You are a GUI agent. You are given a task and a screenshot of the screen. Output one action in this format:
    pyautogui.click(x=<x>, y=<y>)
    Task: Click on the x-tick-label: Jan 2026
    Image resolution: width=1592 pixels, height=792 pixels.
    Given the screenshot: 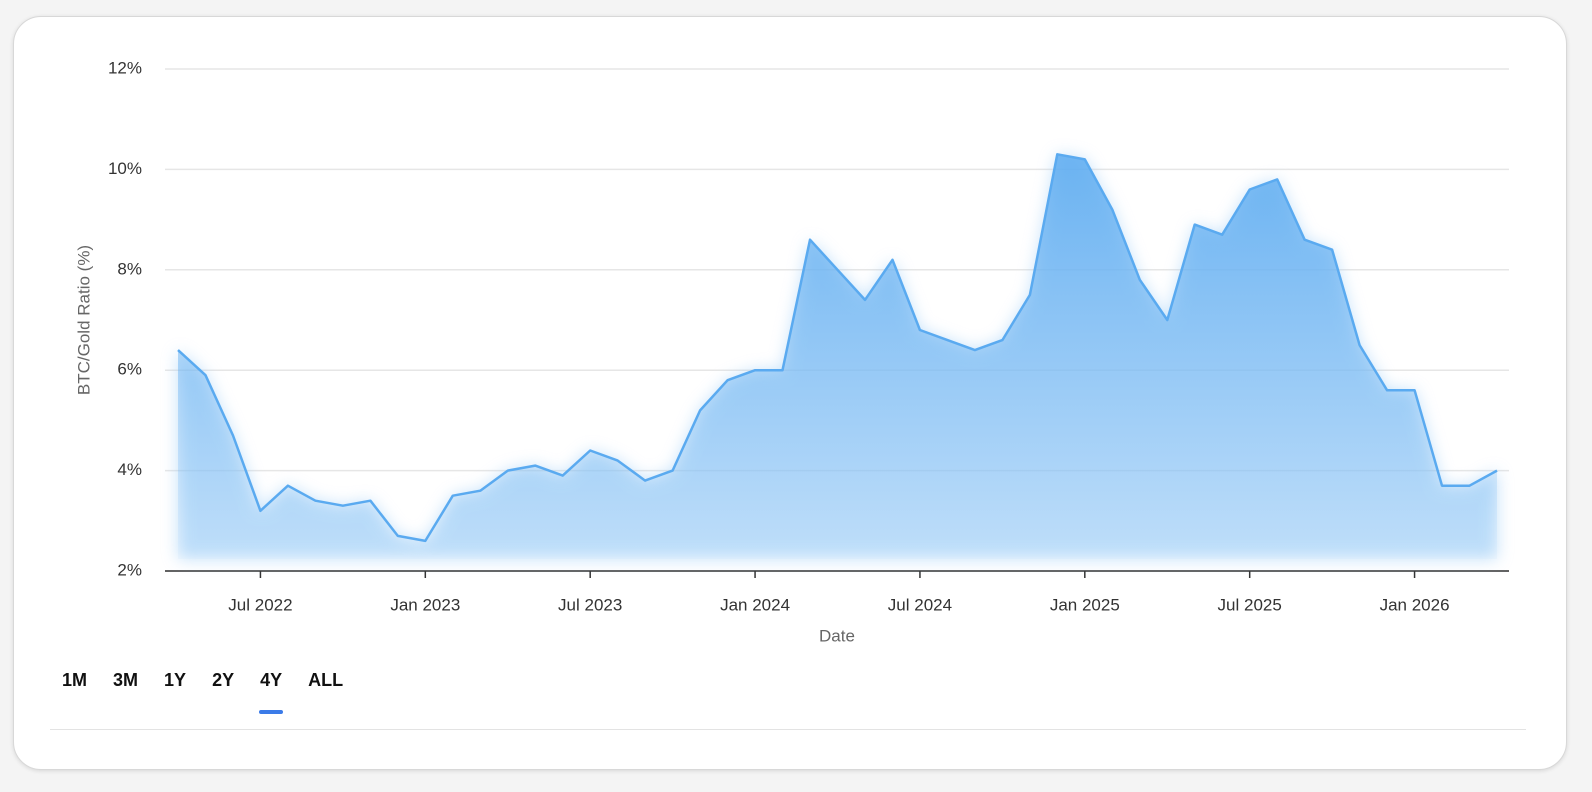 What is the action you would take?
    pyautogui.click(x=1415, y=604)
    